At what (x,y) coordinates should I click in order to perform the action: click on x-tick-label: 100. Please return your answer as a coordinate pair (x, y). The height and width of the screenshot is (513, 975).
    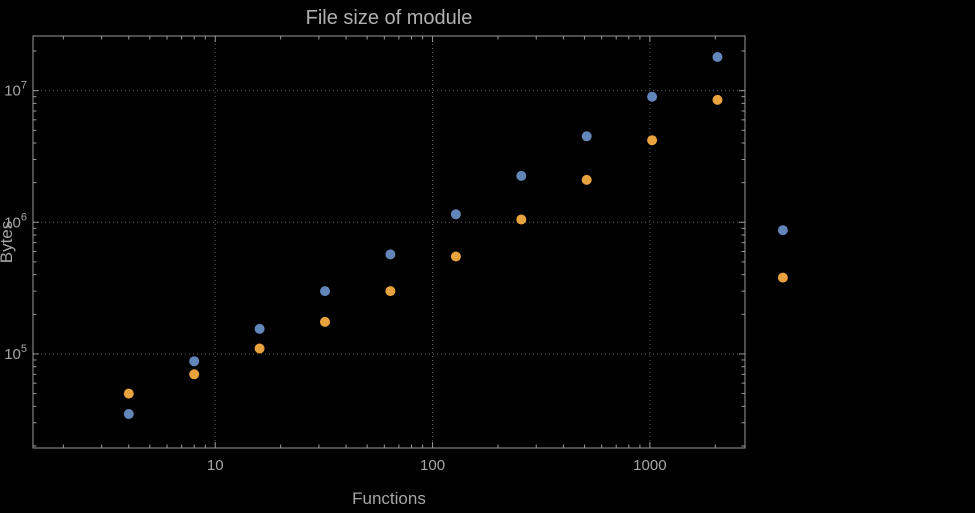
    Looking at the image, I should click on (432, 465).